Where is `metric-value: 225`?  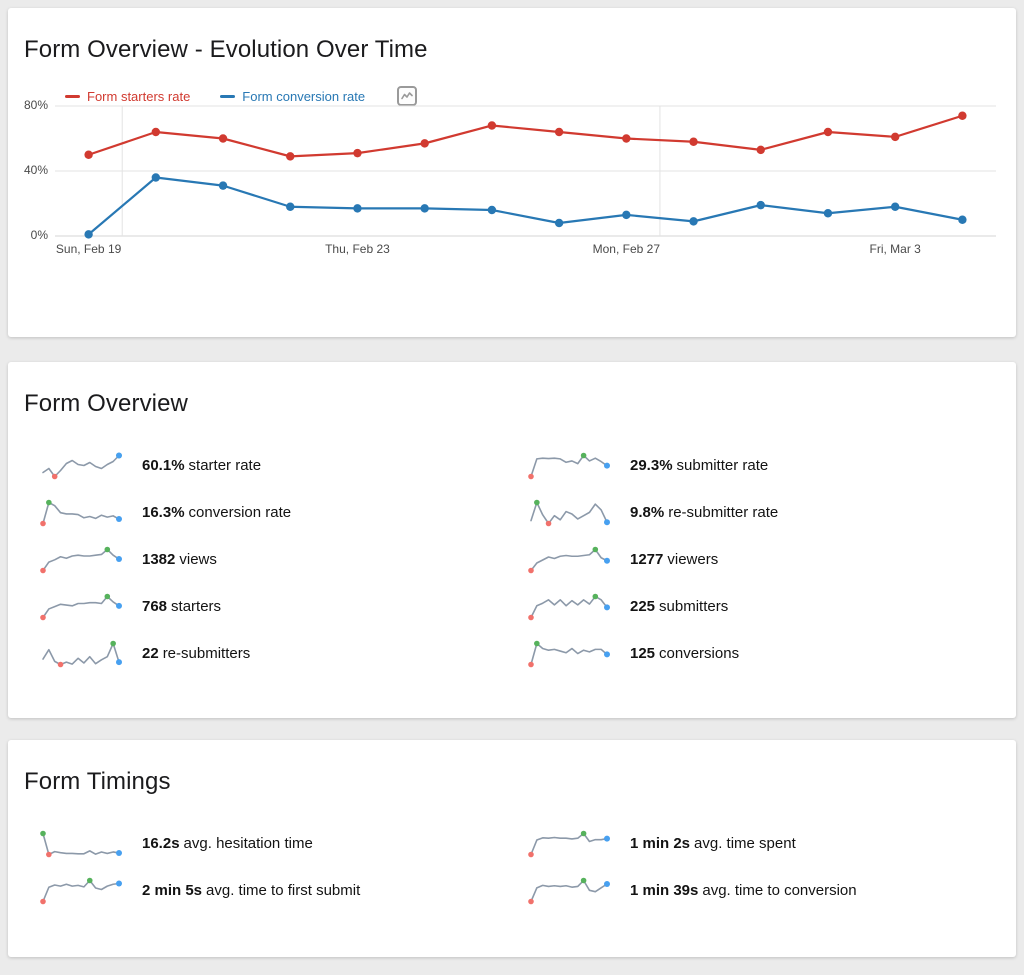 metric-value: 225 is located at coordinates (643, 606).